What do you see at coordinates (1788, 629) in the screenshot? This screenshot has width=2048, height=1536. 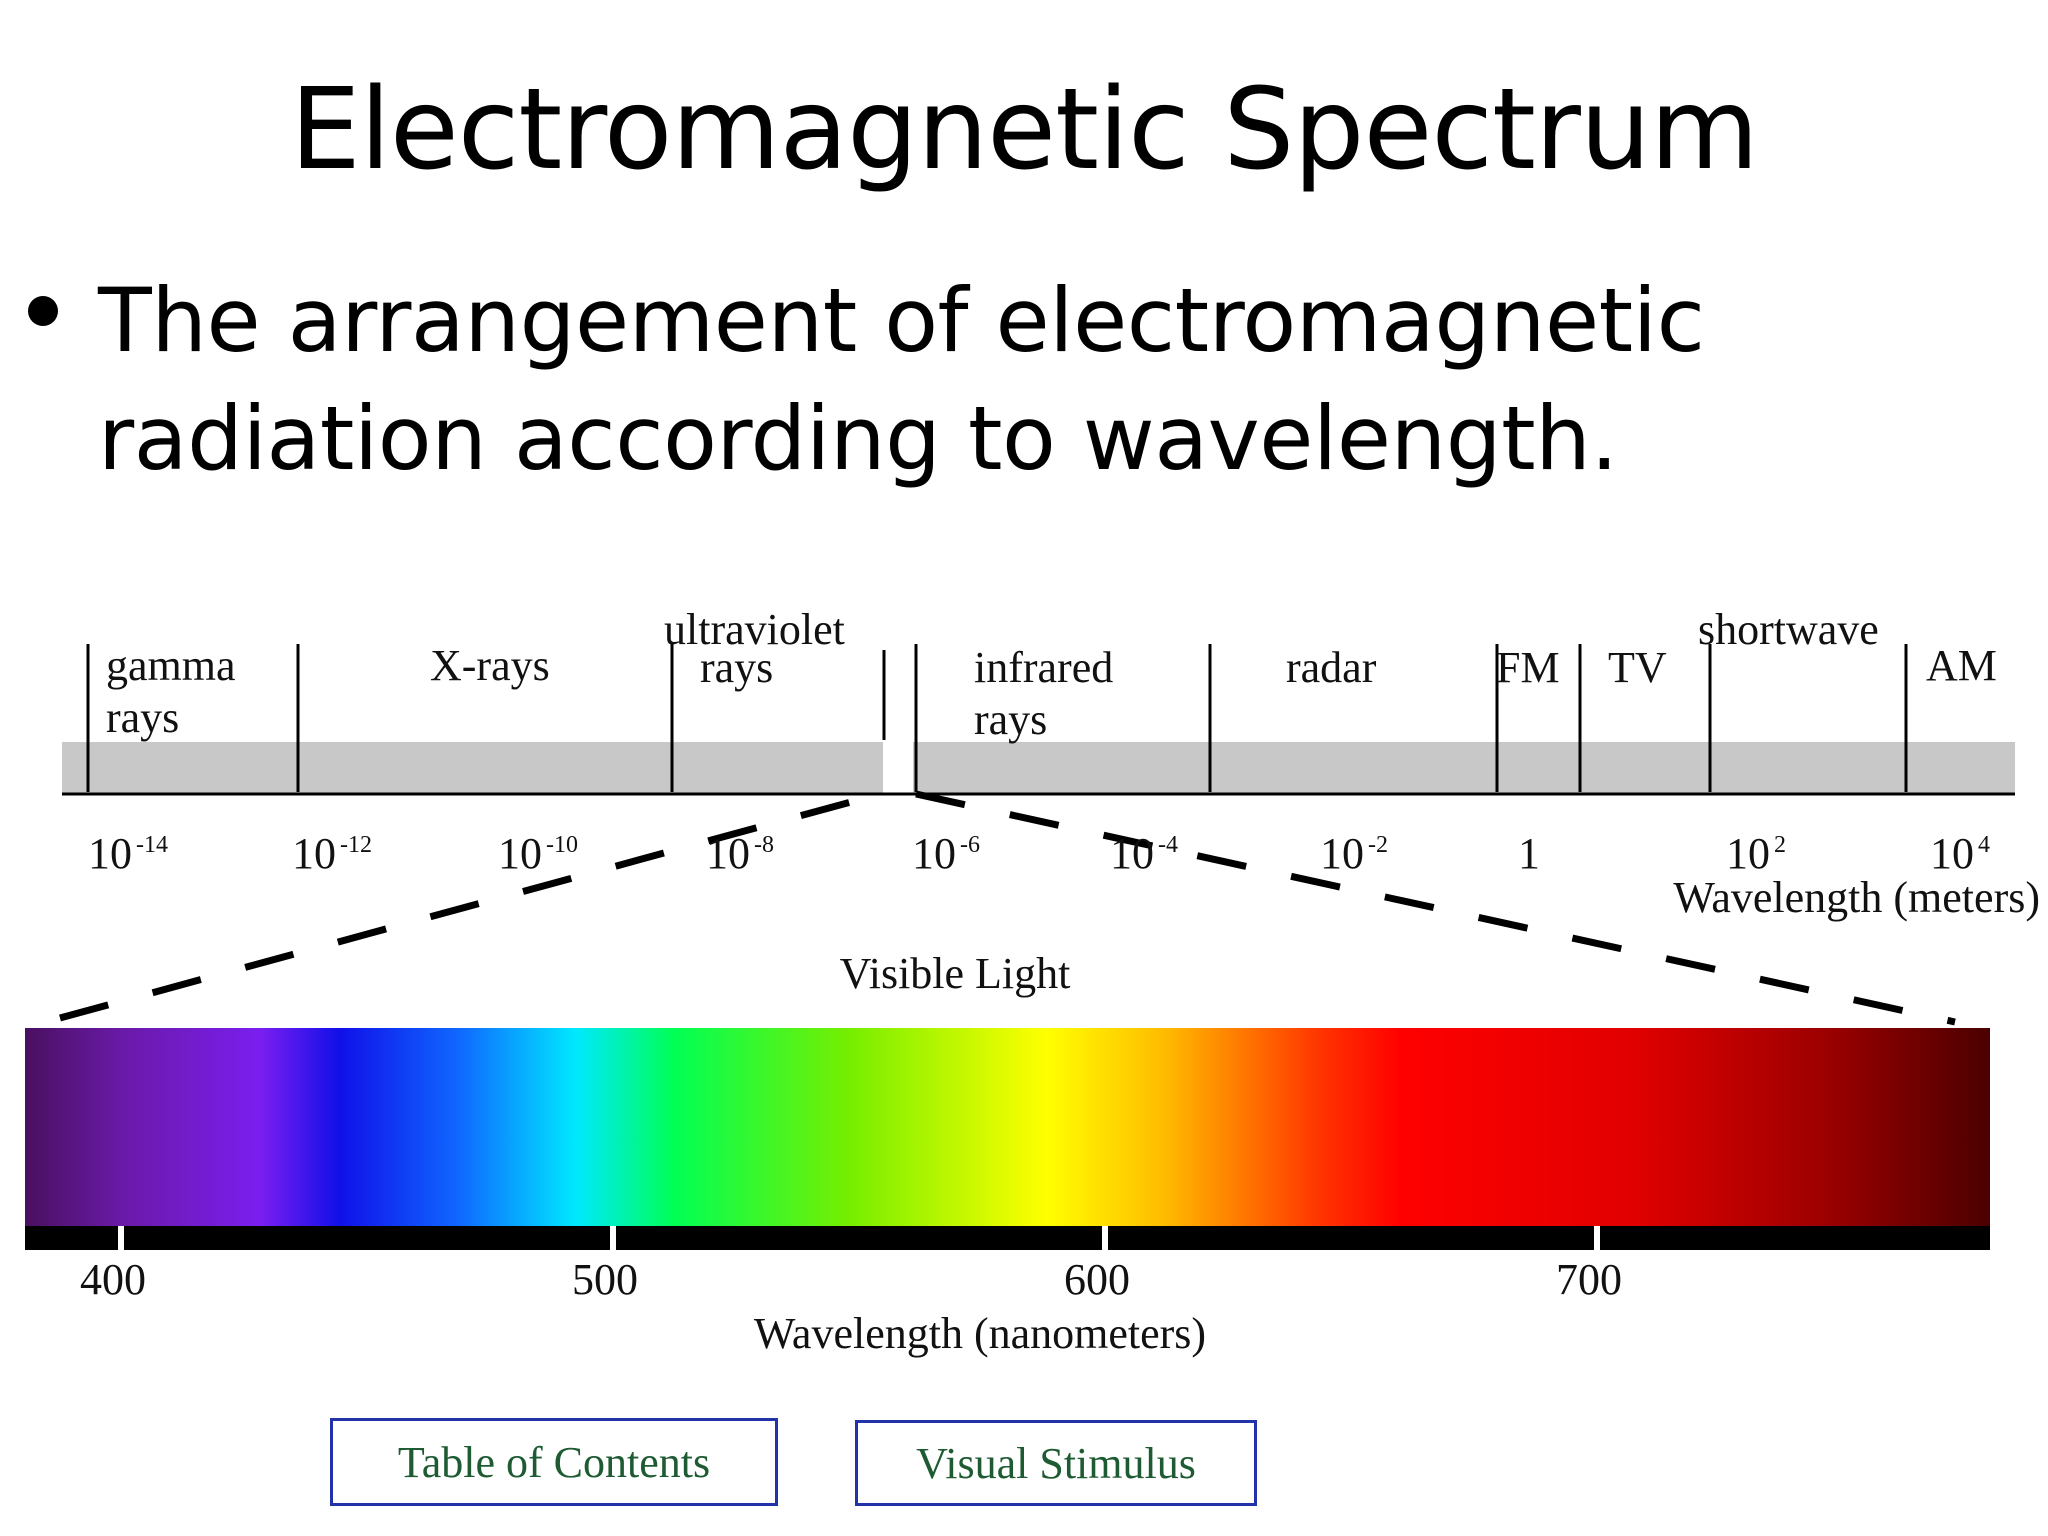 I see `region-label-shortwave: shortwave` at bounding box center [1788, 629].